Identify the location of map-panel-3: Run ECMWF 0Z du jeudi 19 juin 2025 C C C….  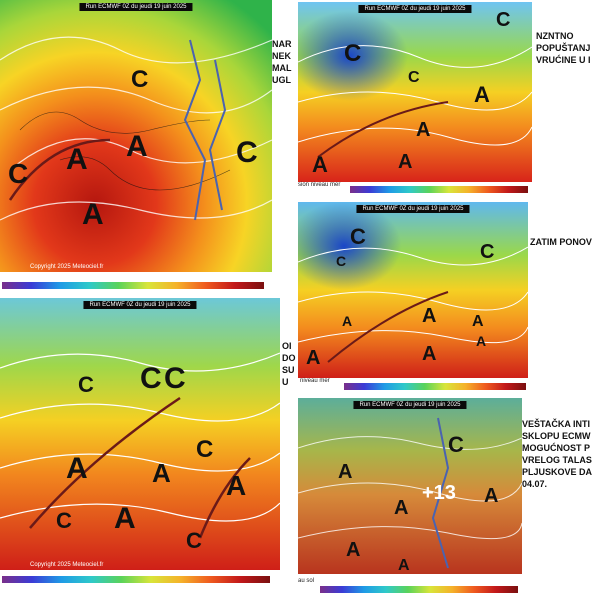
(413, 290).